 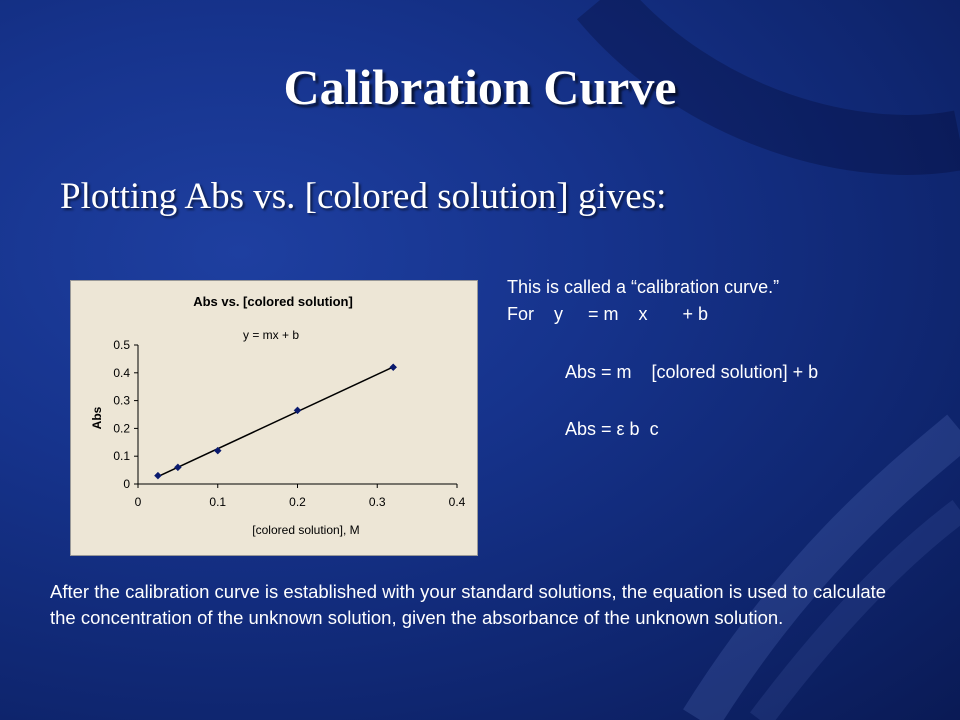 I want to click on chart-y-axis-label: Abs, so click(x=97, y=417).